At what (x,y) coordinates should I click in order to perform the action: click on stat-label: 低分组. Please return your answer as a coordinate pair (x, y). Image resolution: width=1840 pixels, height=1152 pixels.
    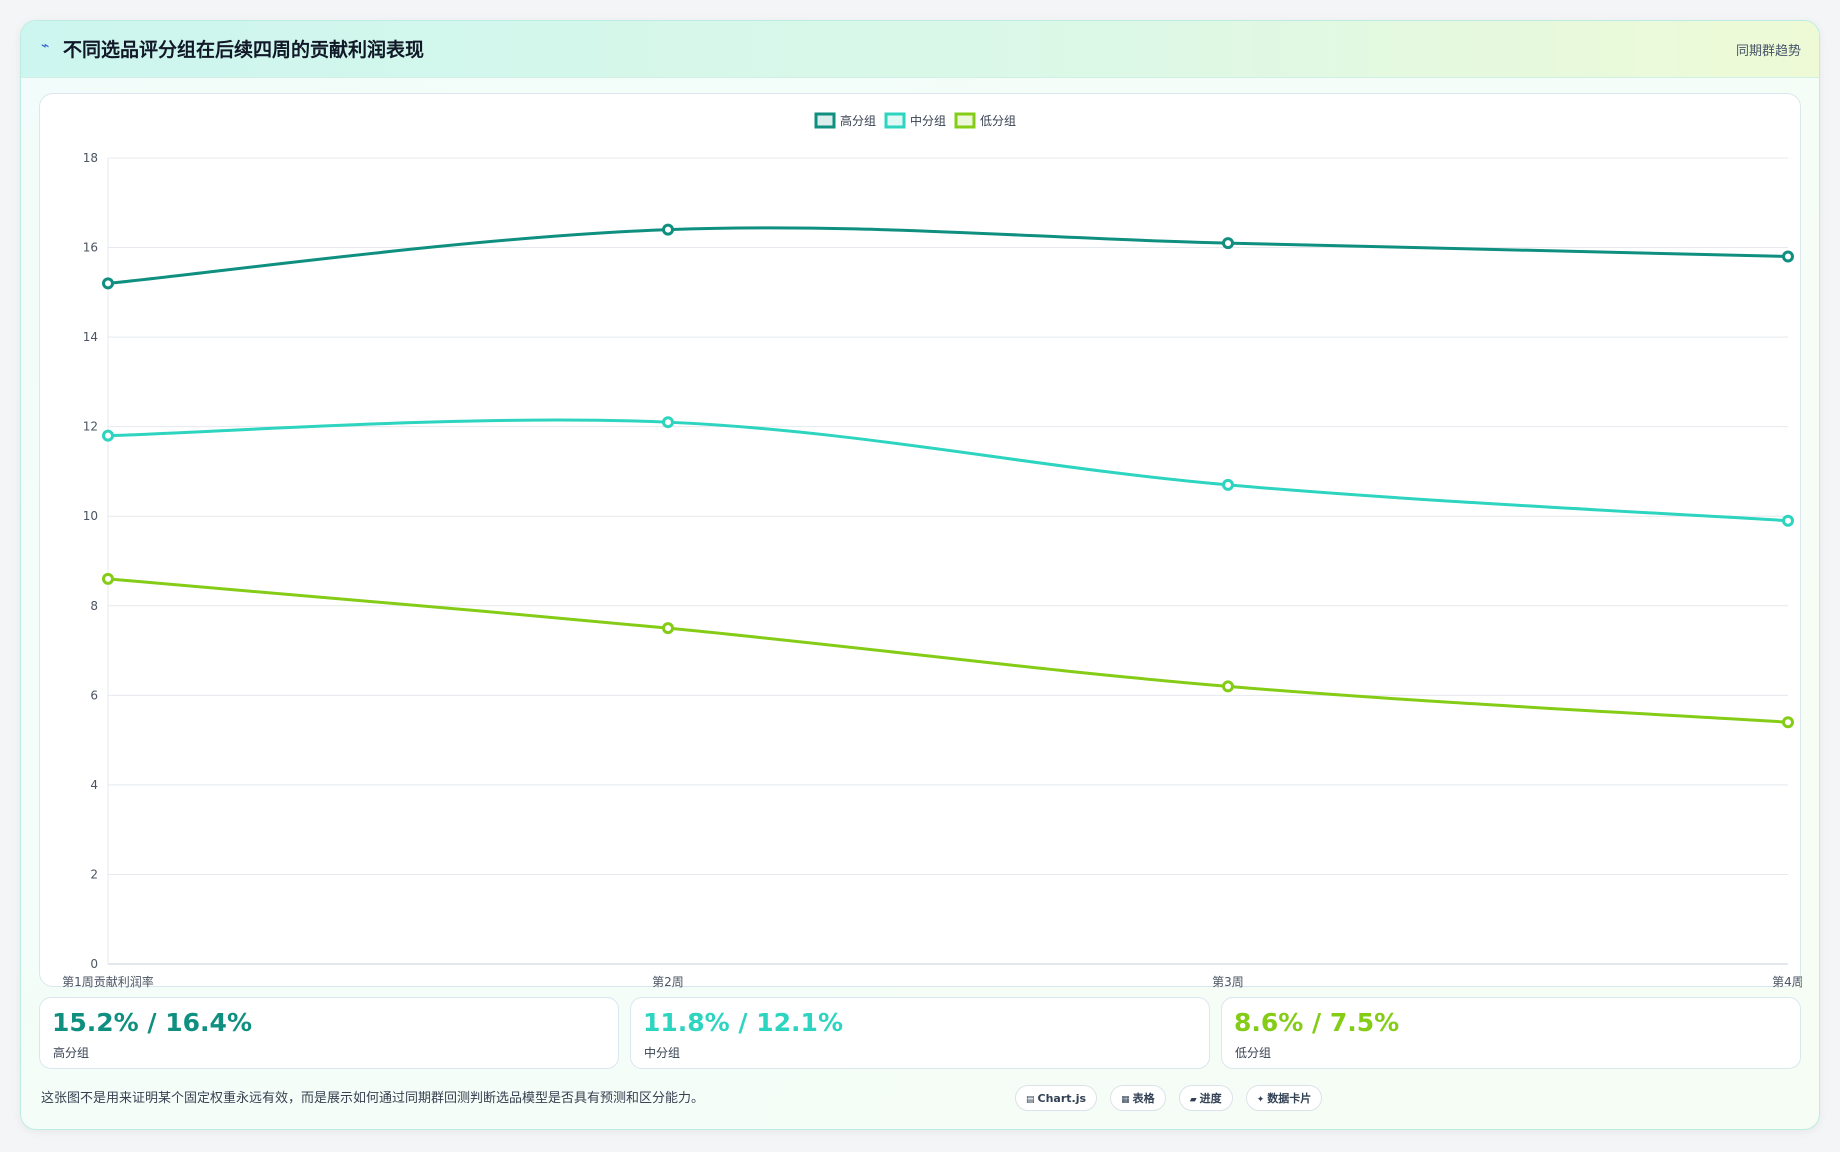
    Looking at the image, I should click on (1253, 1053).